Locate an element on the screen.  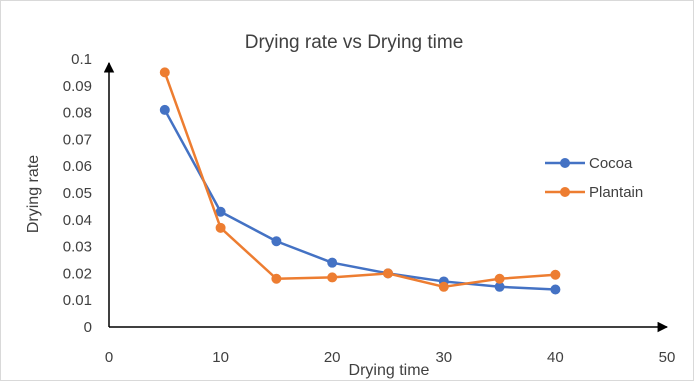
x-tick-label: 50 is located at coordinates (667, 357).